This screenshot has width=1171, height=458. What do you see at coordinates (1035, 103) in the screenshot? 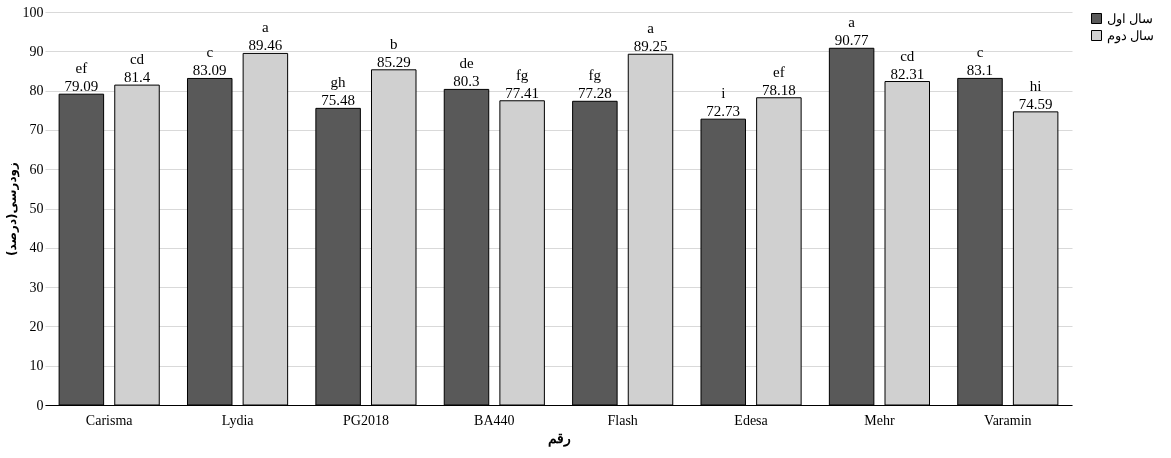
I see `data-label: 74.59` at bounding box center [1035, 103].